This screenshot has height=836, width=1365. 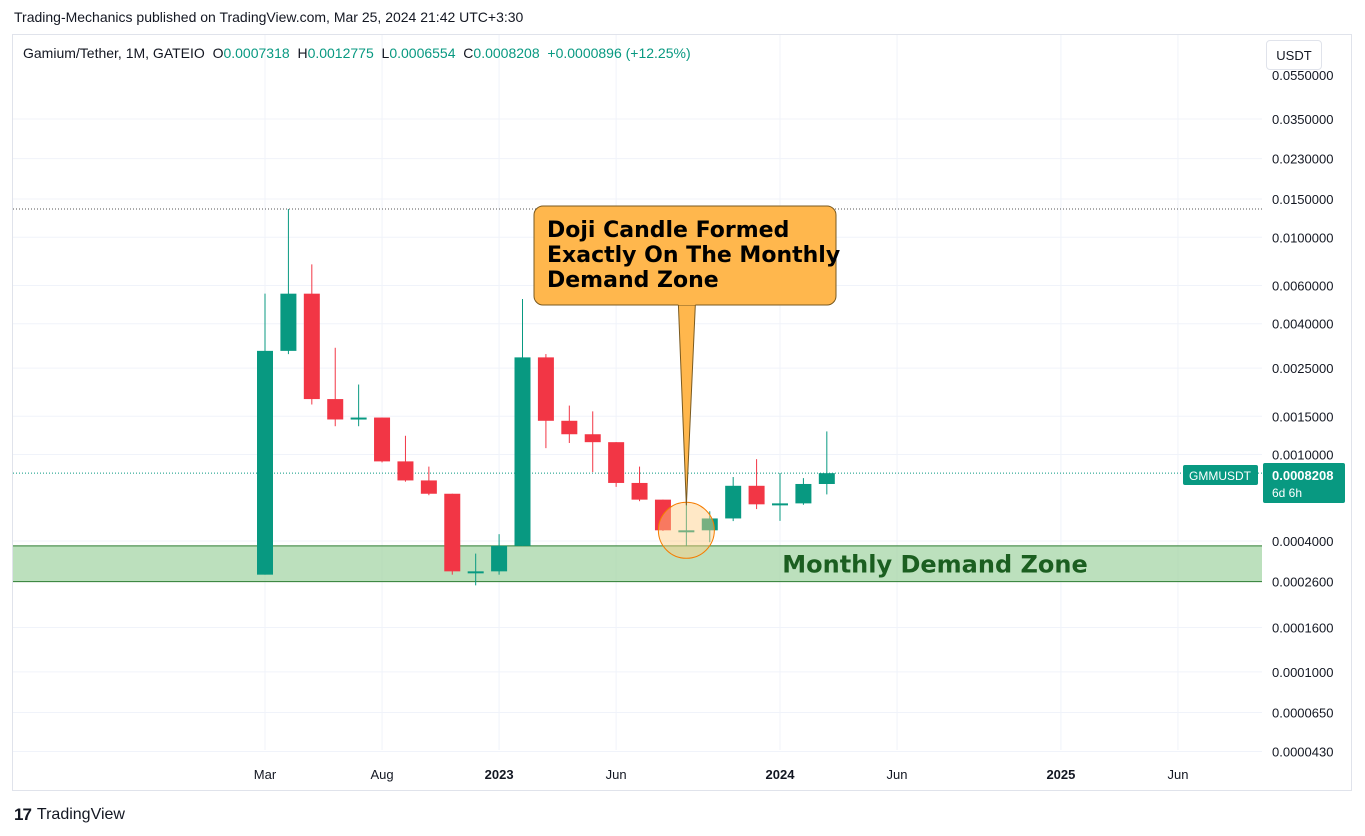 I want to click on y-axis-tick-label: 0.0010000, so click(x=1302, y=455).